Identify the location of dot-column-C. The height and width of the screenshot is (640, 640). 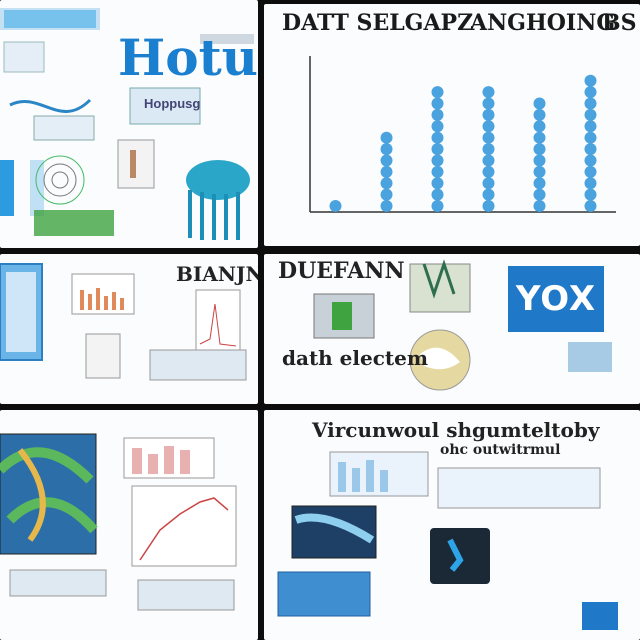
(437, 149).